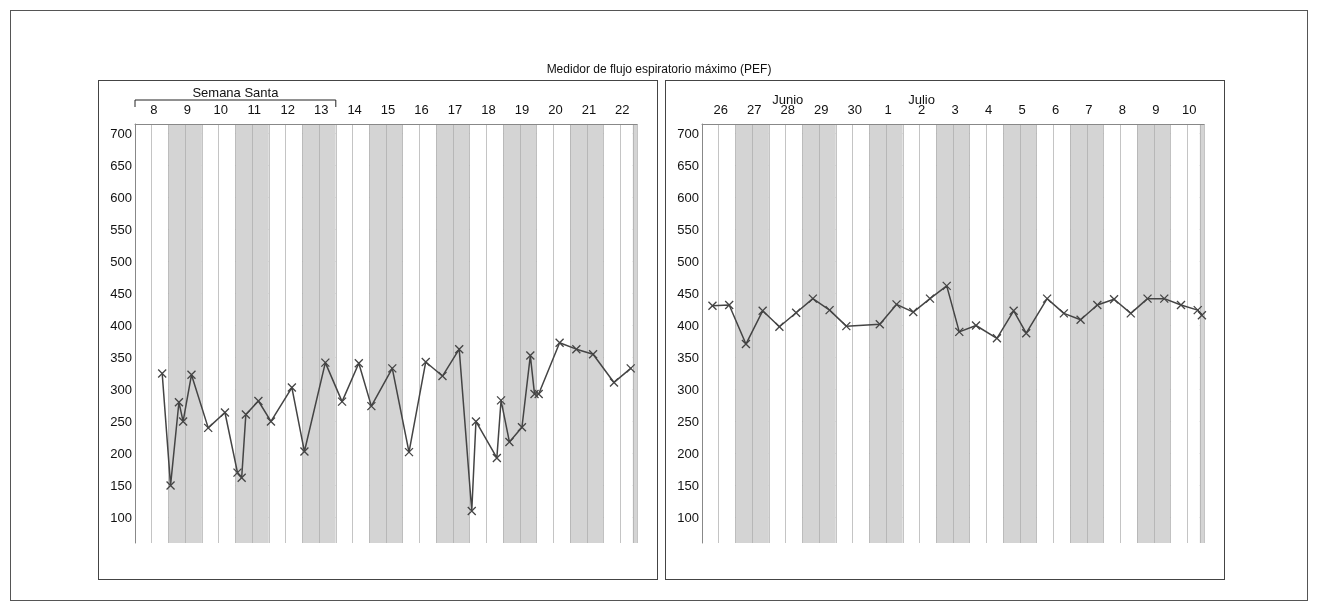 The height and width of the screenshot is (611, 1318). What do you see at coordinates (488, 109) in the screenshot?
I see `x-tick-label: 18` at bounding box center [488, 109].